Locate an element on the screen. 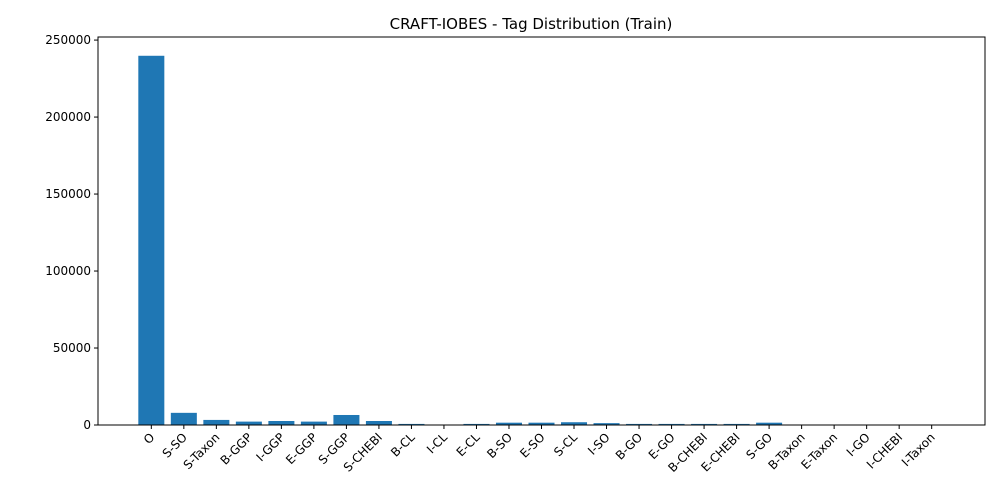 This screenshot has width=1000, height=500. bar-i-ggp is located at coordinates (281, 423).